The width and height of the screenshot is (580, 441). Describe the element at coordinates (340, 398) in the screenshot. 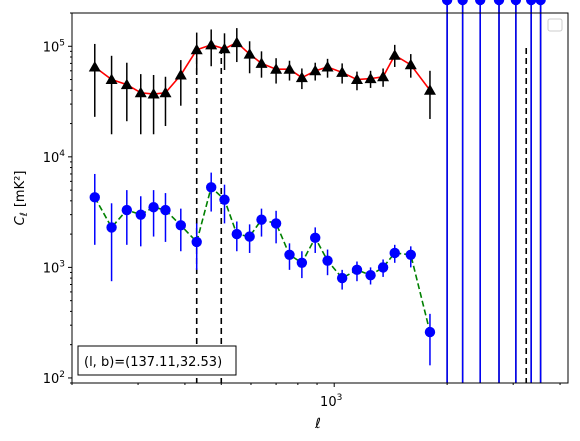

I see `x-tick-exponent: 3` at that location.